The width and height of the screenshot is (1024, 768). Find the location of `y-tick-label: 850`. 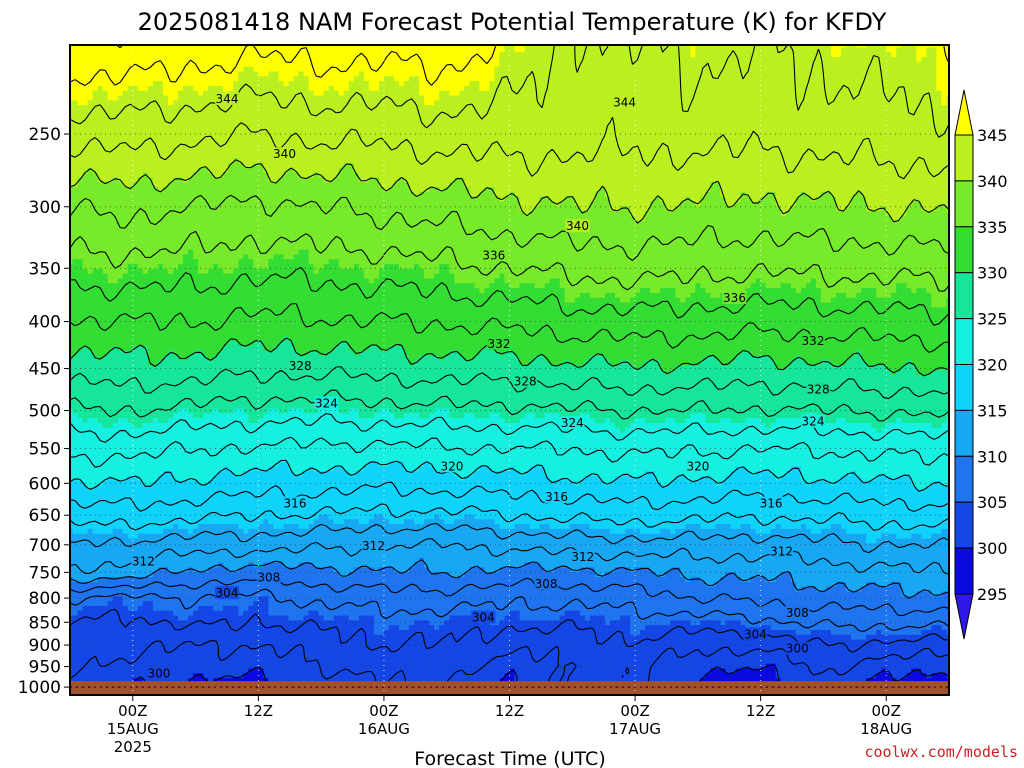

y-tick-label: 850 is located at coordinates (45, 623).